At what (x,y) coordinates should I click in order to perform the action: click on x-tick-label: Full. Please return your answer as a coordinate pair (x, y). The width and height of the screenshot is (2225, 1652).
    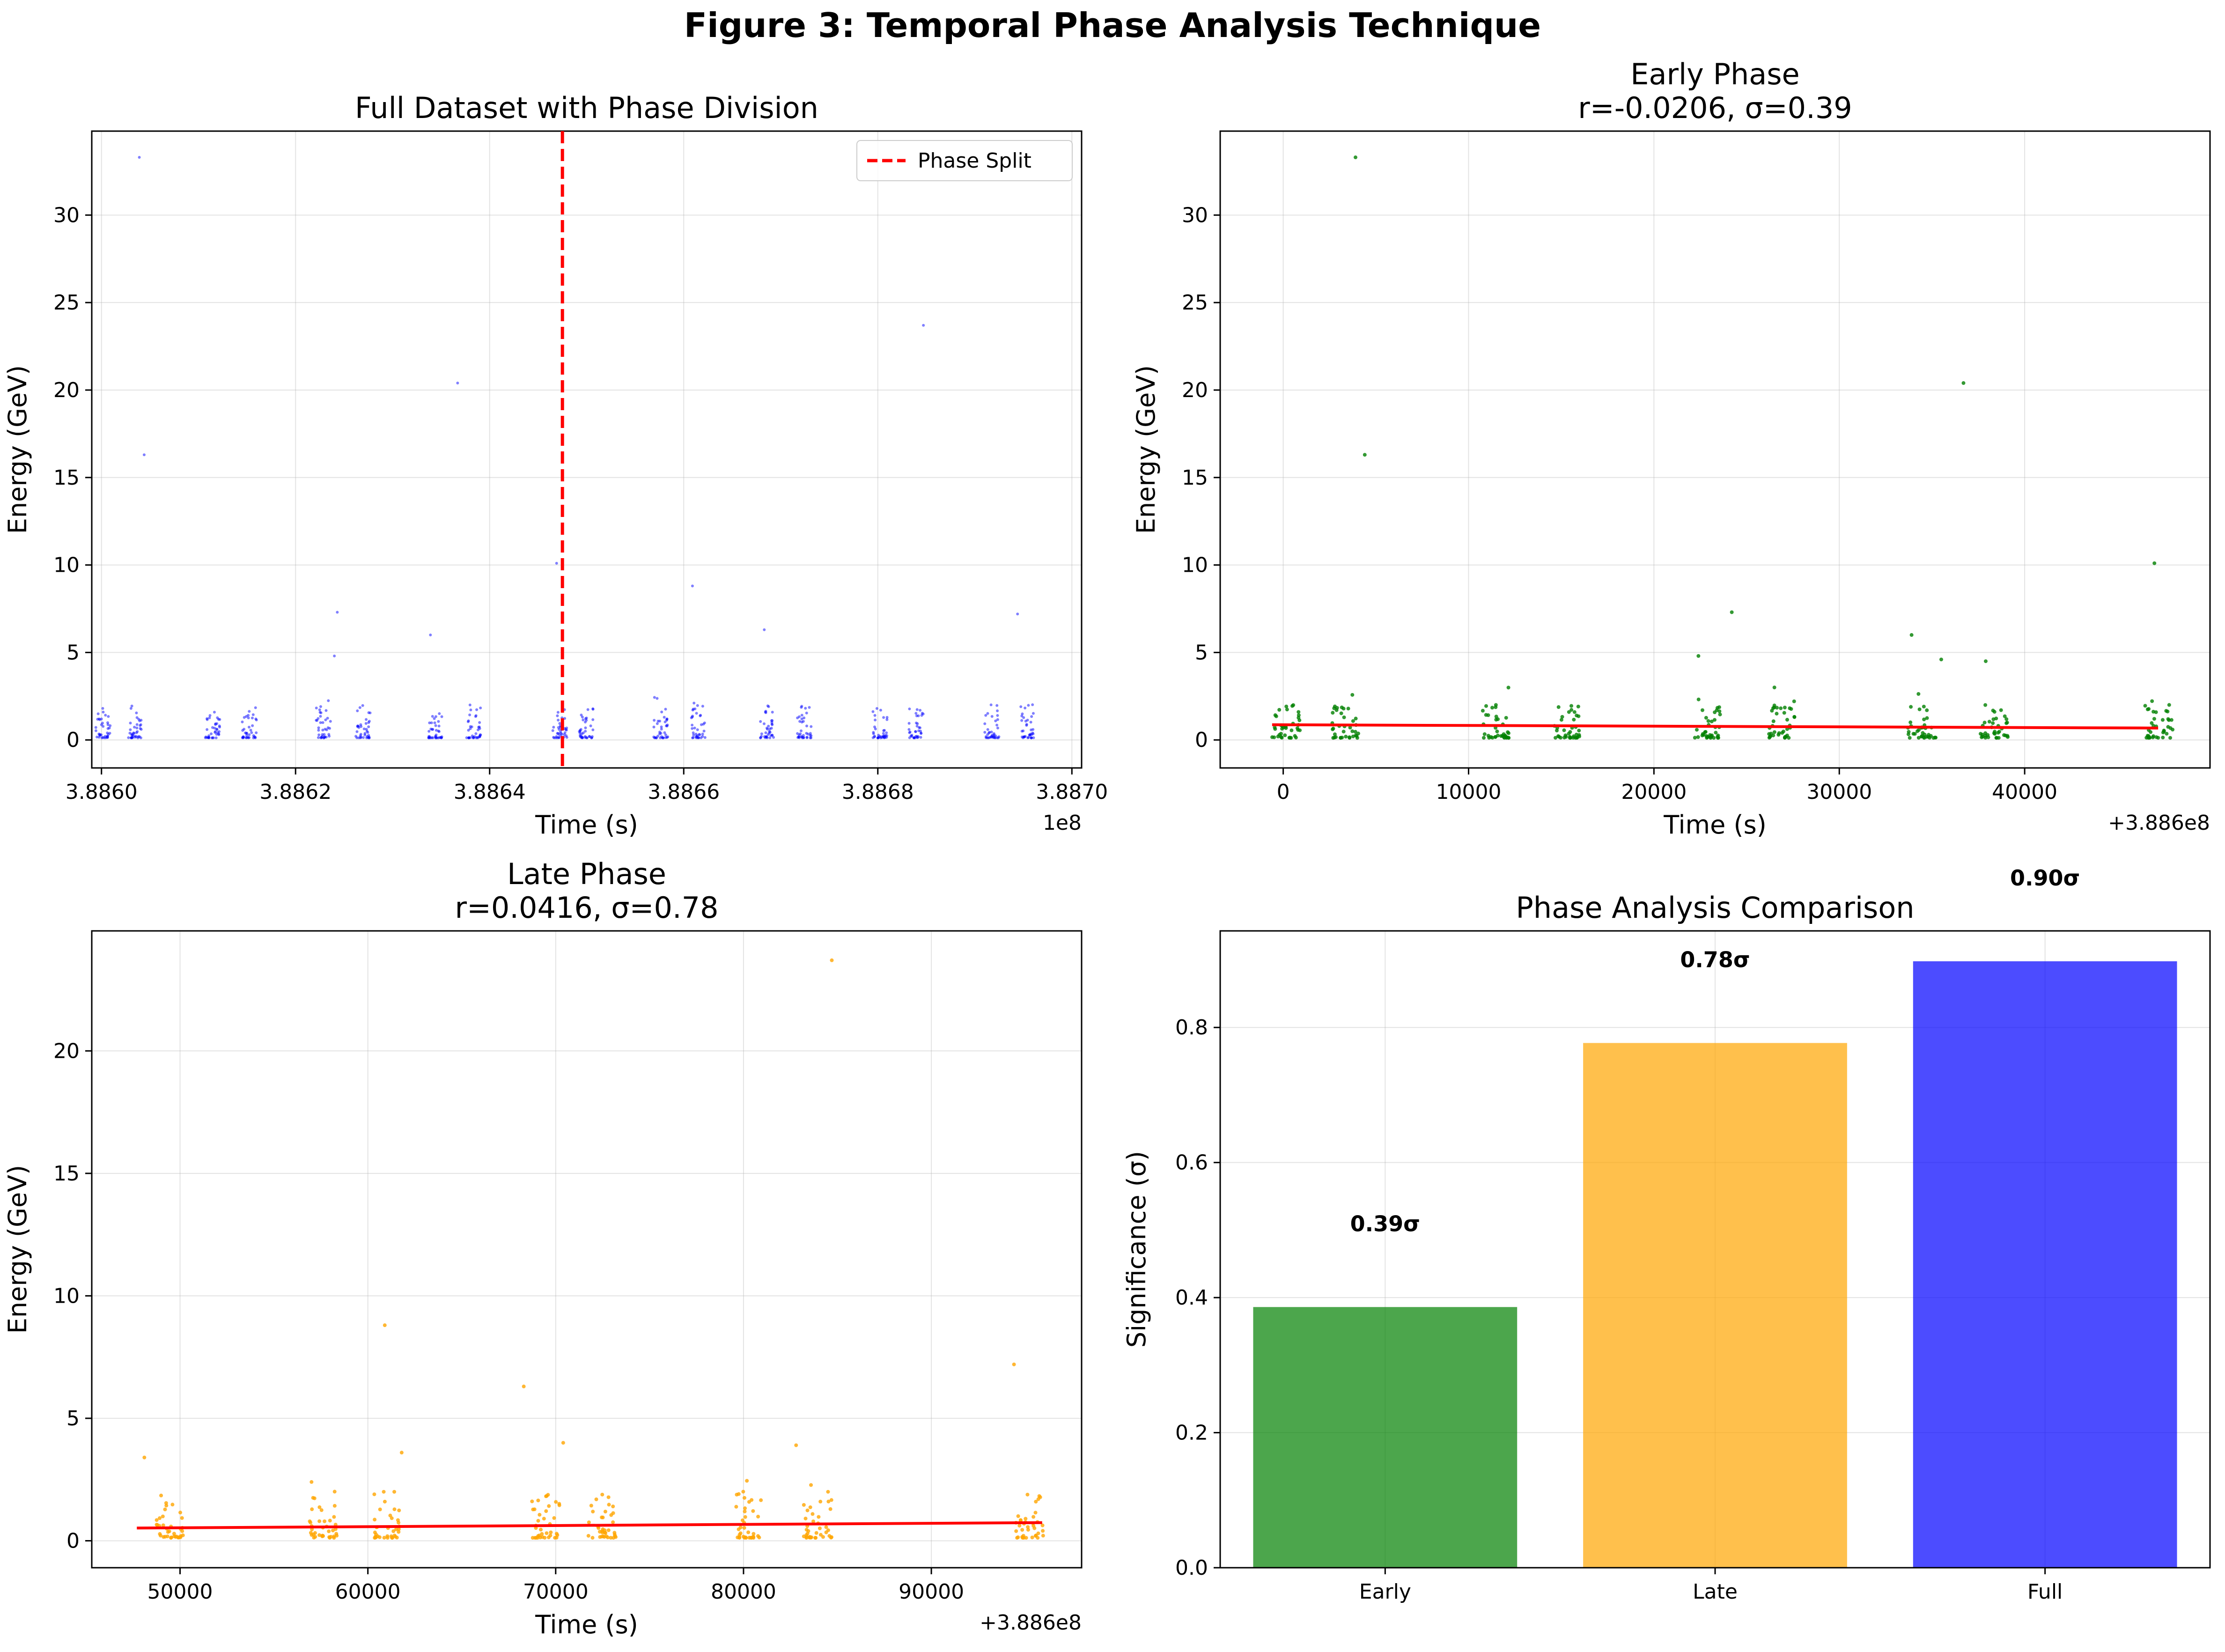
    Looking at the image, I should click on (2045, 1592).